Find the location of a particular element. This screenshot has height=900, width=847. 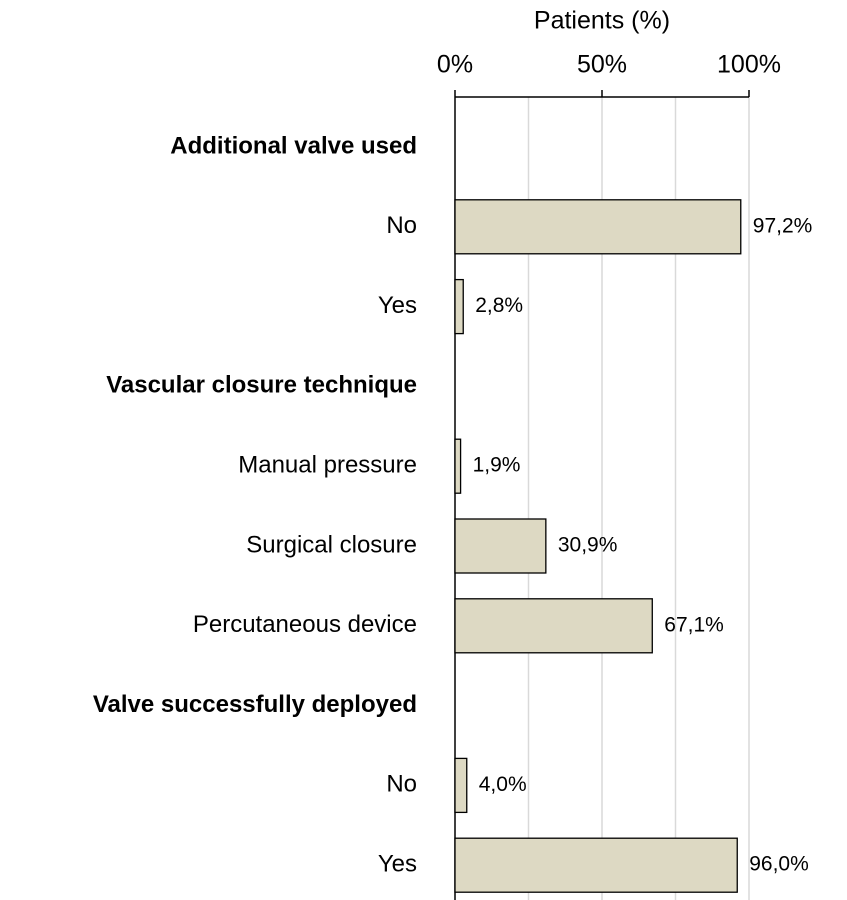

data-label: 96,0% is located at coordinates (779, 864).